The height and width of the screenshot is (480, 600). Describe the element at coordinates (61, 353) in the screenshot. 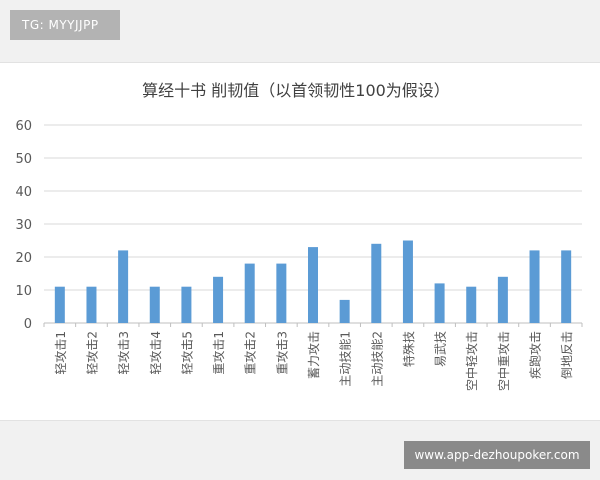

I see `x-tick-label: 轻攻击1` at that location.